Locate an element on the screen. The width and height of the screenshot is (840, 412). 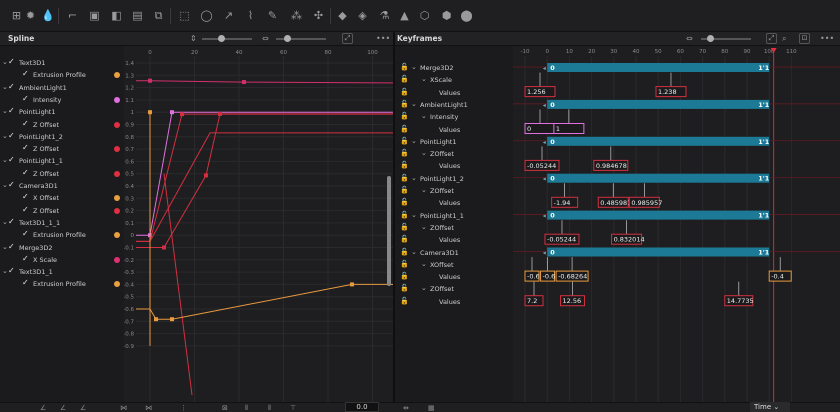
spline-tree-row-text3d1: ⌄ ✓ Text3D1 is located at coordinates (62, 63).